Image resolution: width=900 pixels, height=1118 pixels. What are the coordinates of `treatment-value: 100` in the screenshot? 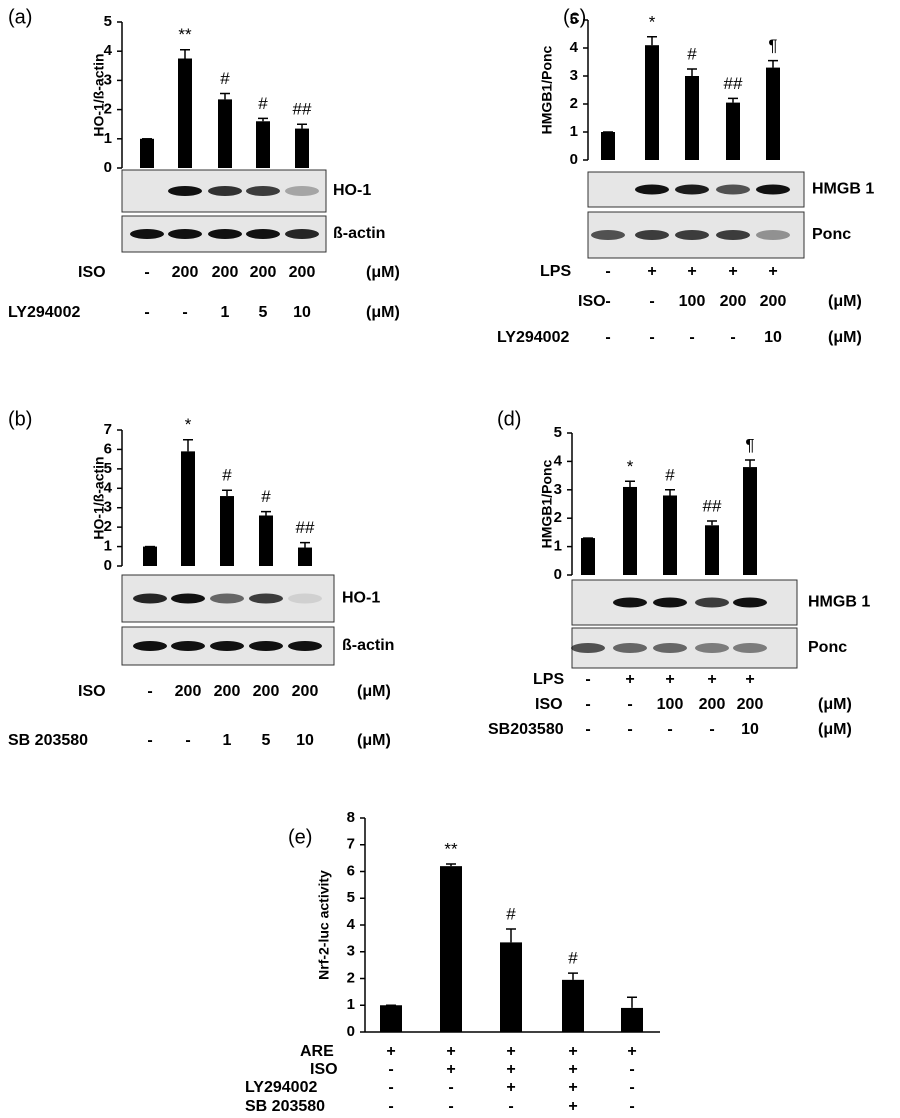 It's located at (692, 301).